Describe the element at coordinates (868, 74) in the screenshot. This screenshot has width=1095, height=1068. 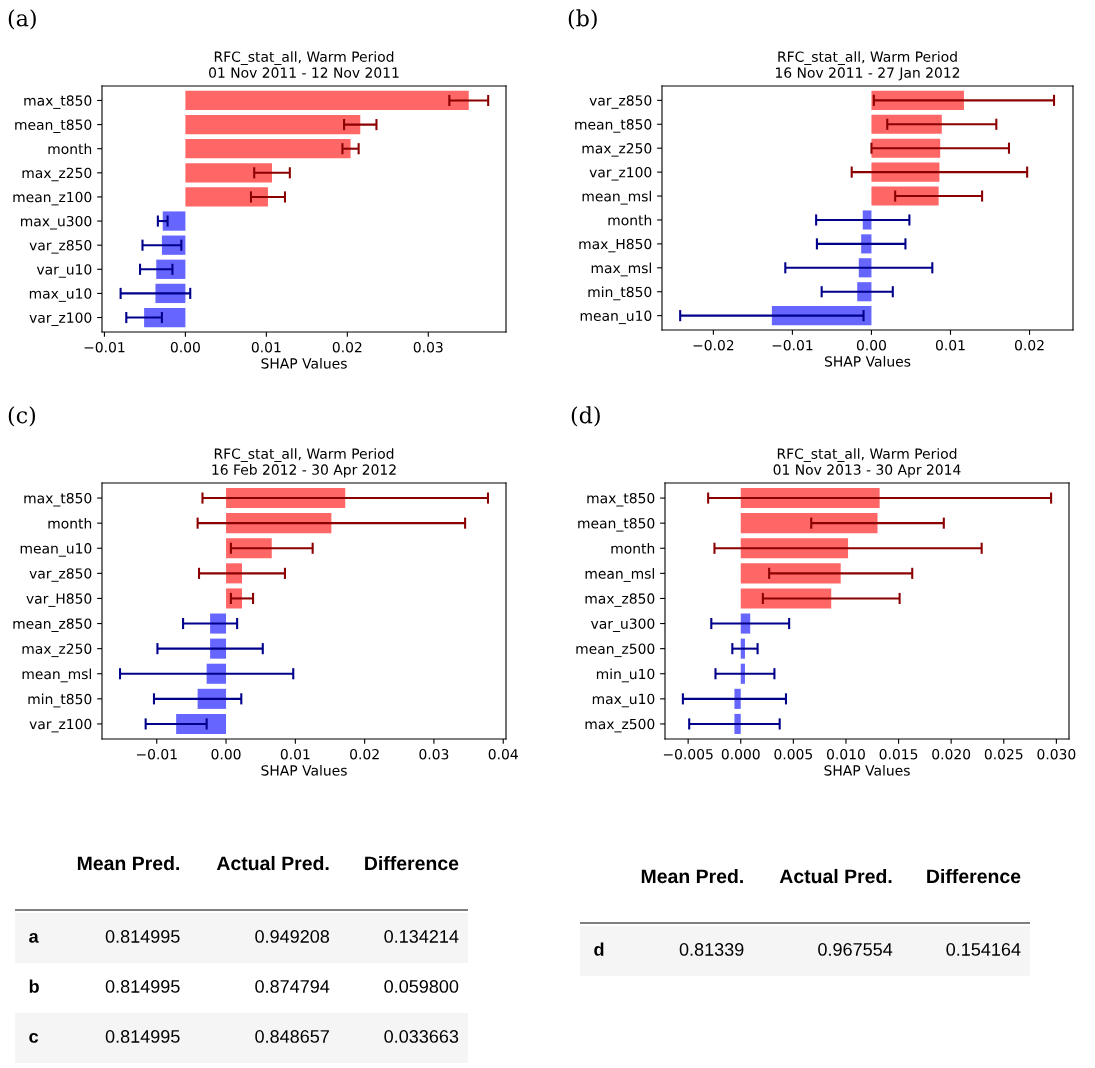
I see `chart-subtitle: 16 Nov 2011 - 27 Jan 2012` at that location.